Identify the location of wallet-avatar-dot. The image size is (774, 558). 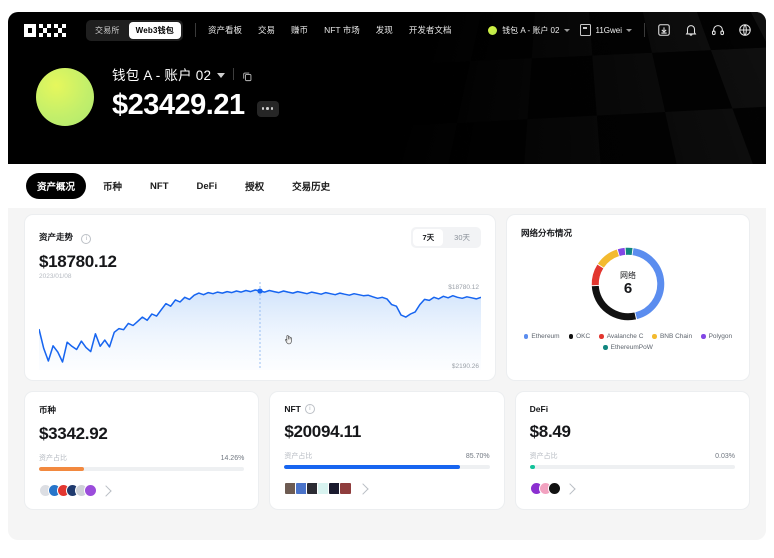
(493, 30).